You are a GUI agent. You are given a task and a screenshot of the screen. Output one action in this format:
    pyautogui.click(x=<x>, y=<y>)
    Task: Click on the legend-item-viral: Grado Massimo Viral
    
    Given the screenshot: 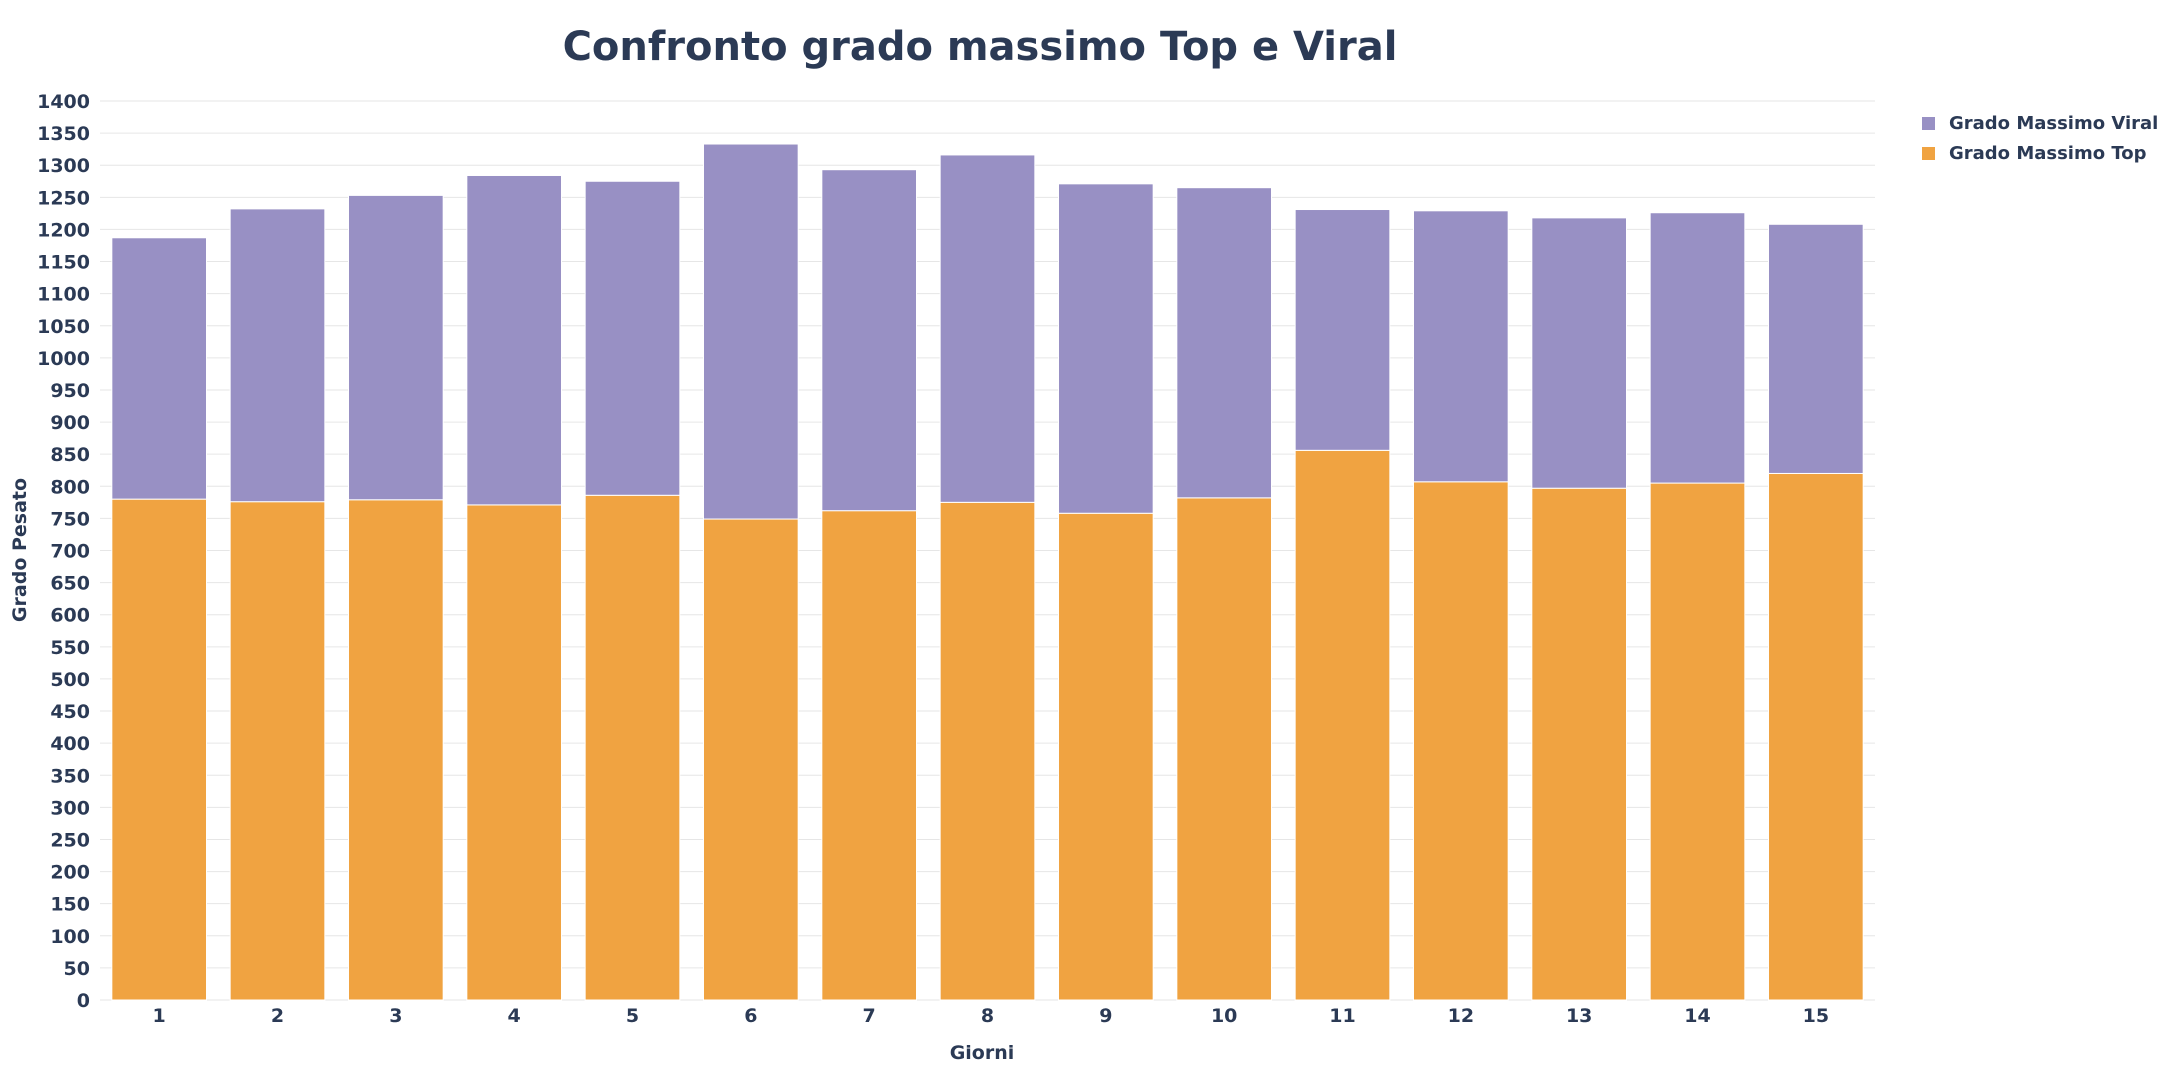 What is the action you would take?
    pyautogui.click(x=2040, y=123)
    